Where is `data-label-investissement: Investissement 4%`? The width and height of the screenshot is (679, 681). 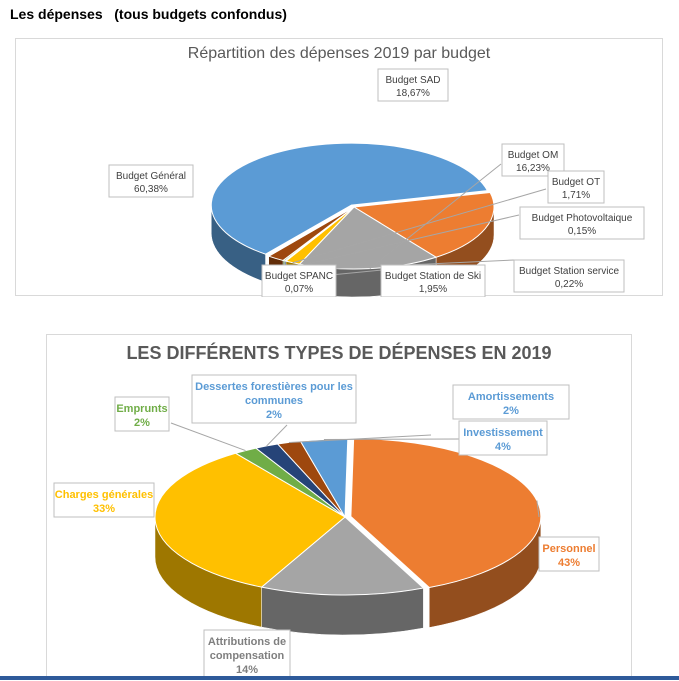 data-label-investissement: Investissement 4% is located at coordinates (503, 438).